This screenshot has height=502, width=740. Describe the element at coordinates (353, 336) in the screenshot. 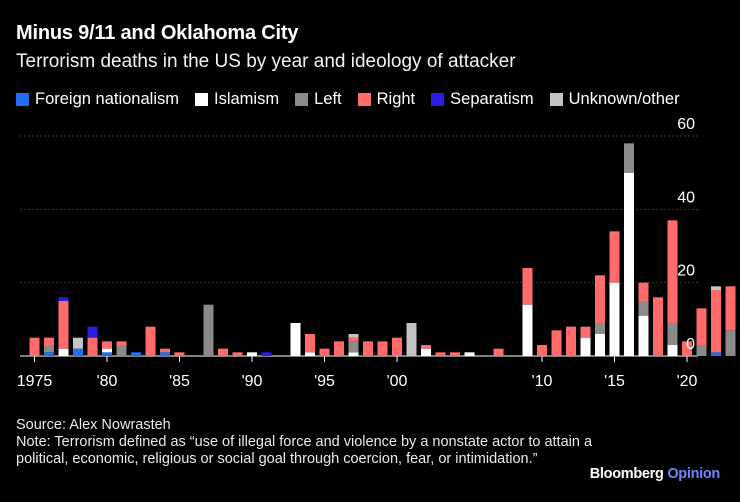

I see `bar-segment-unknown-1997` at that location.